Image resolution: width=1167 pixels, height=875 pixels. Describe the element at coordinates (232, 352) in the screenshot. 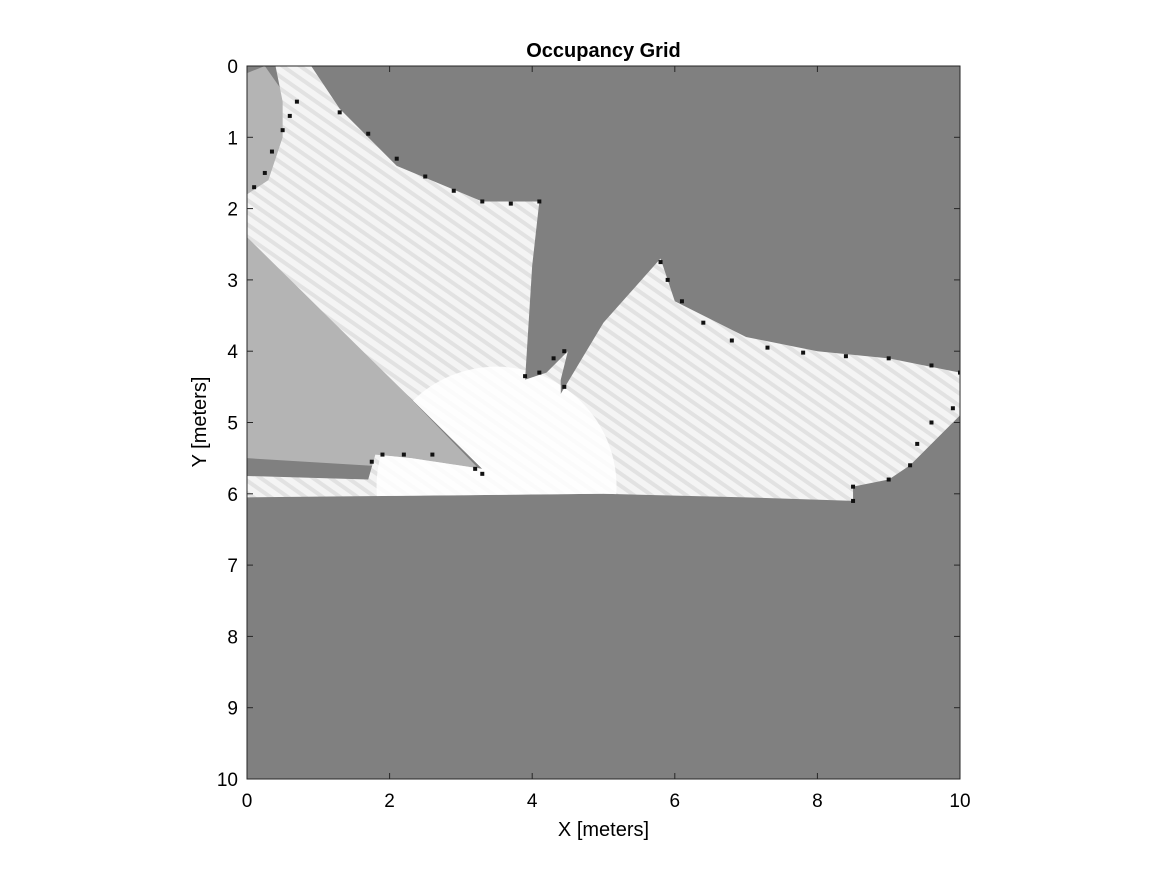

I see `y-tick-label: 4` at that location.